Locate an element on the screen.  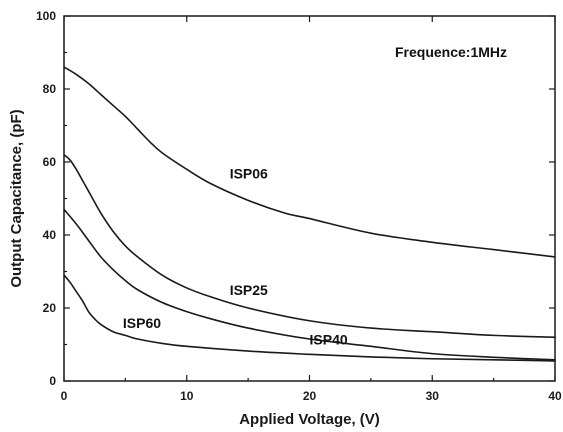
series-label-isp40: ISP40 is located at coordinates (329, 340).